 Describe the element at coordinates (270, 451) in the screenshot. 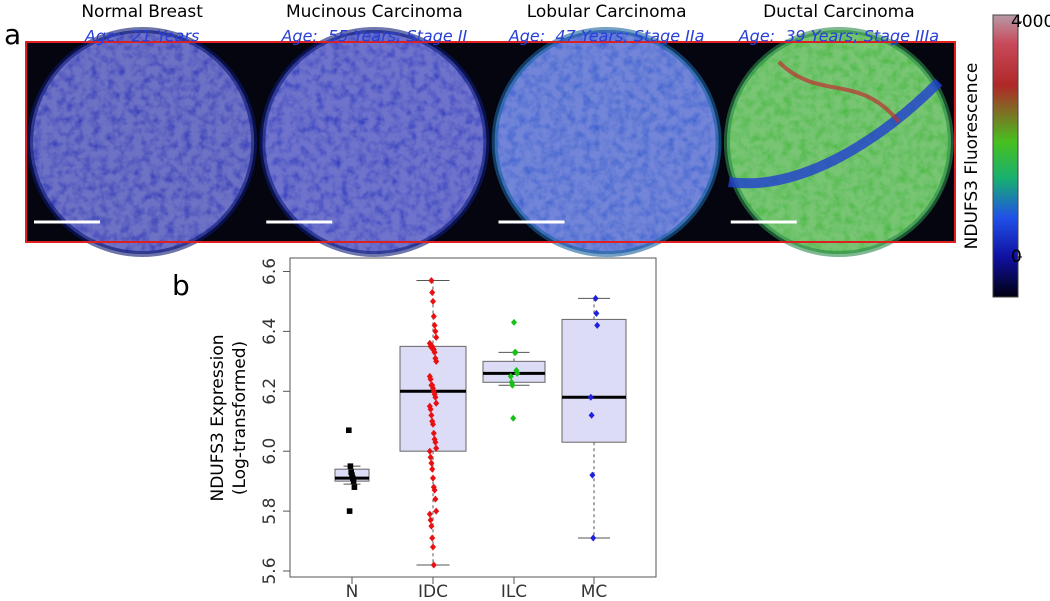

I see `y-tick-label: 6.0` at that location.